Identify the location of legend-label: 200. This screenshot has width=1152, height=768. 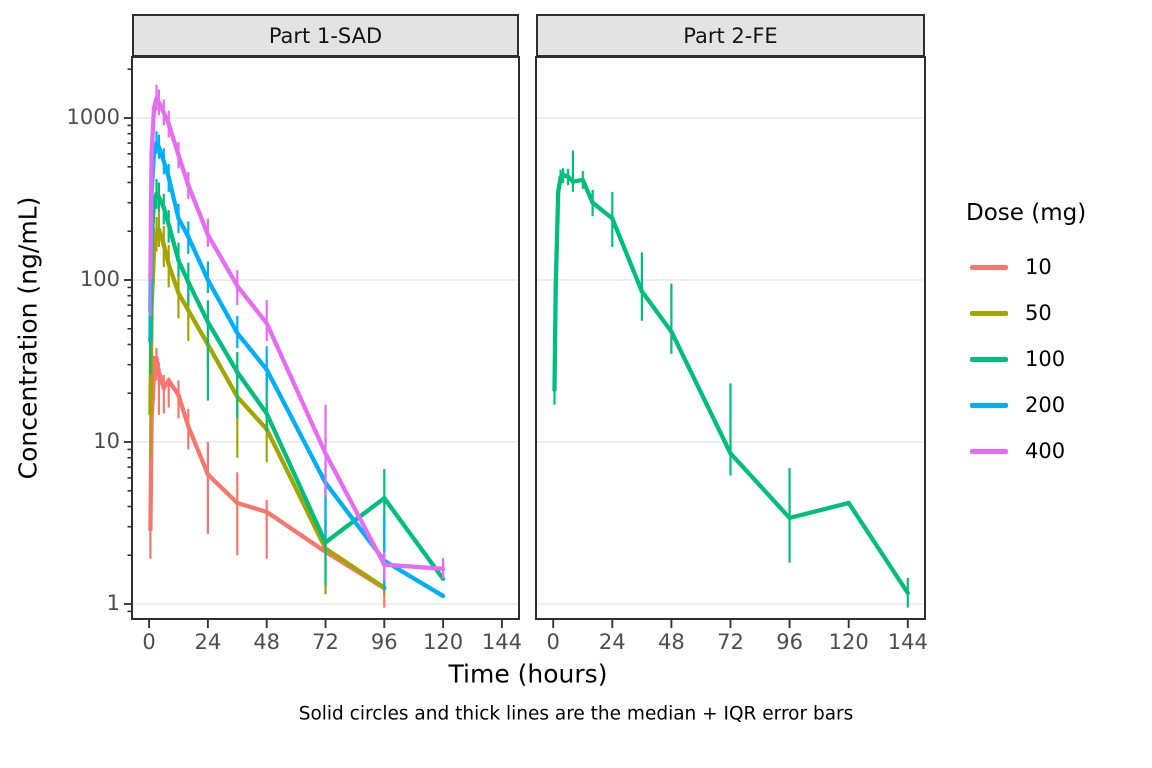
(1045, 405).